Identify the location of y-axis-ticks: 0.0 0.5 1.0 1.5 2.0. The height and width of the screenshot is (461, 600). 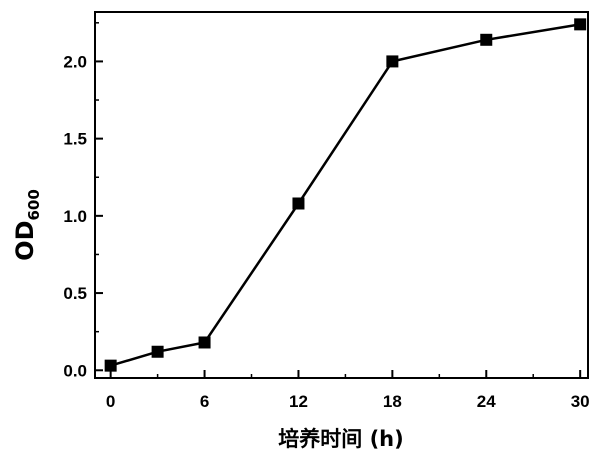
(83, 201).